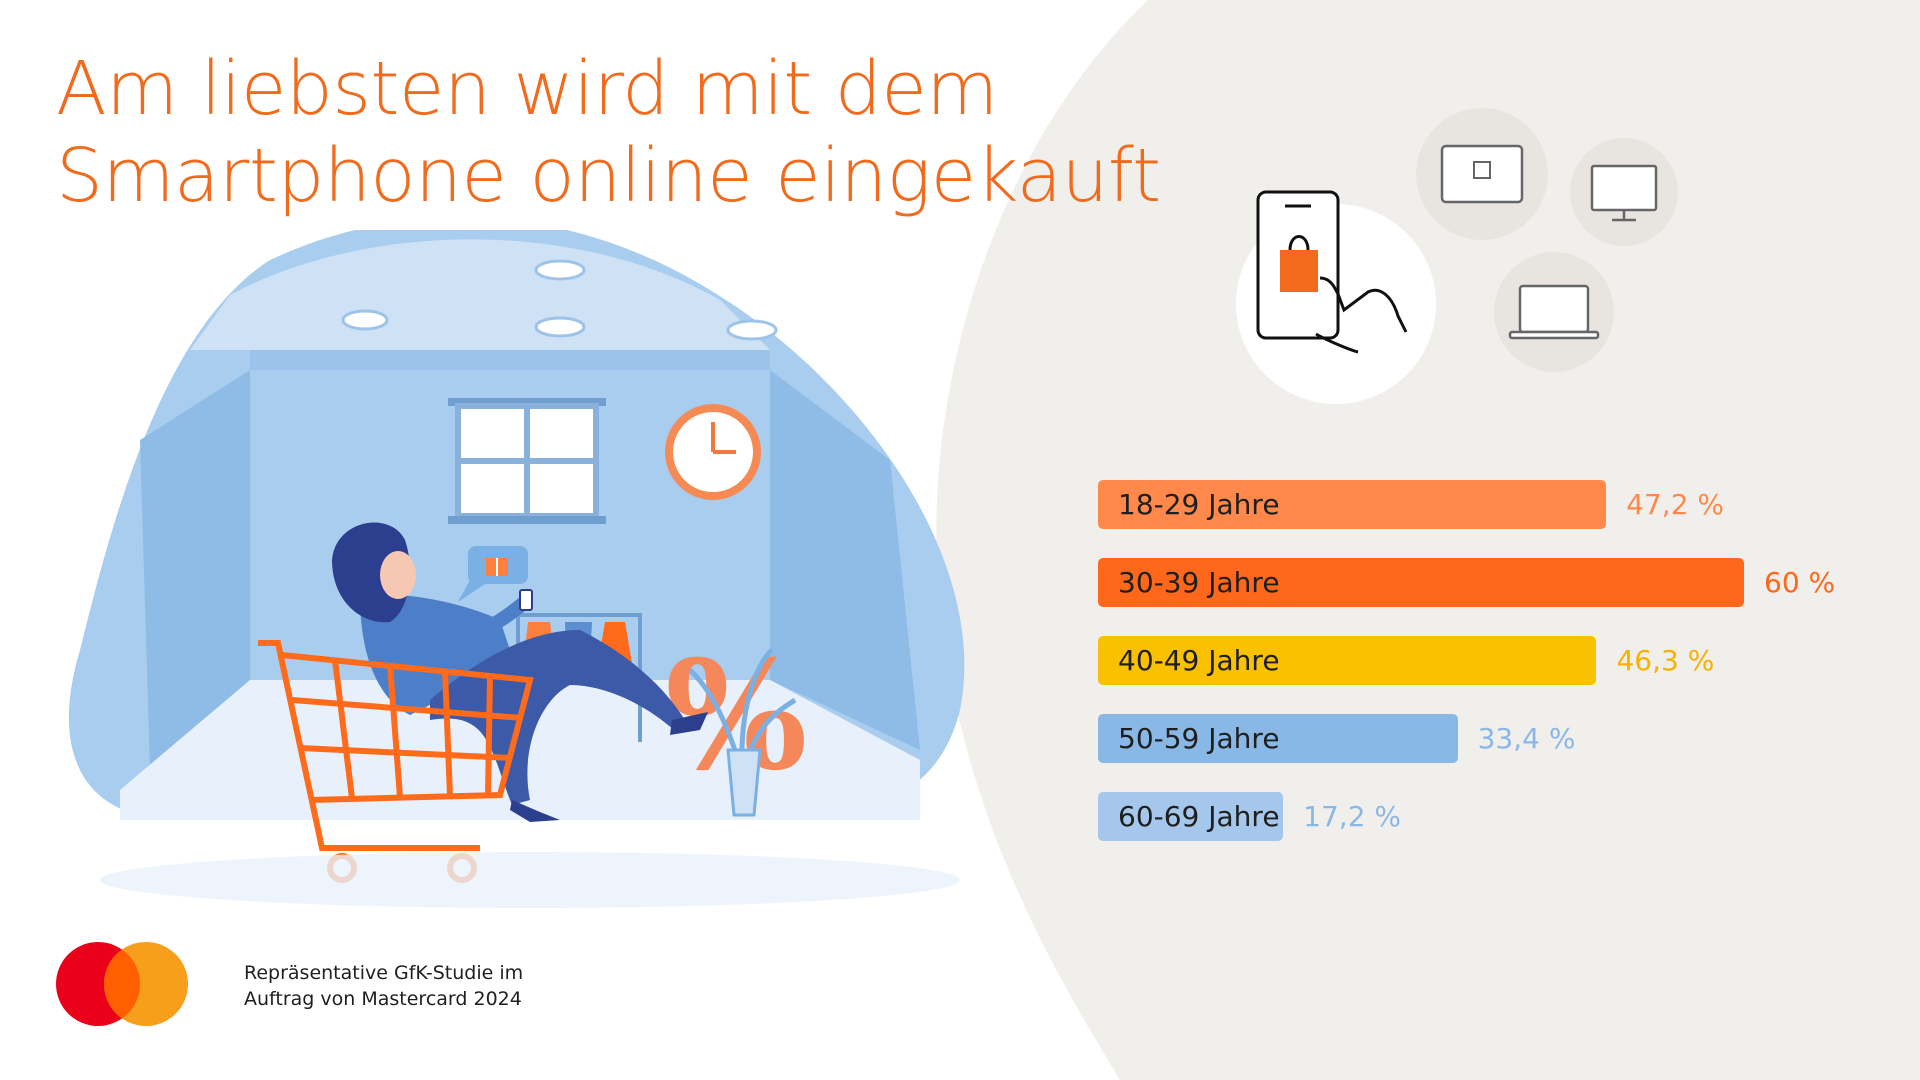 The width and height of the screenshot is (1920, 1080). I want to click on bar-30-39-jahre, so click(1421, 582).